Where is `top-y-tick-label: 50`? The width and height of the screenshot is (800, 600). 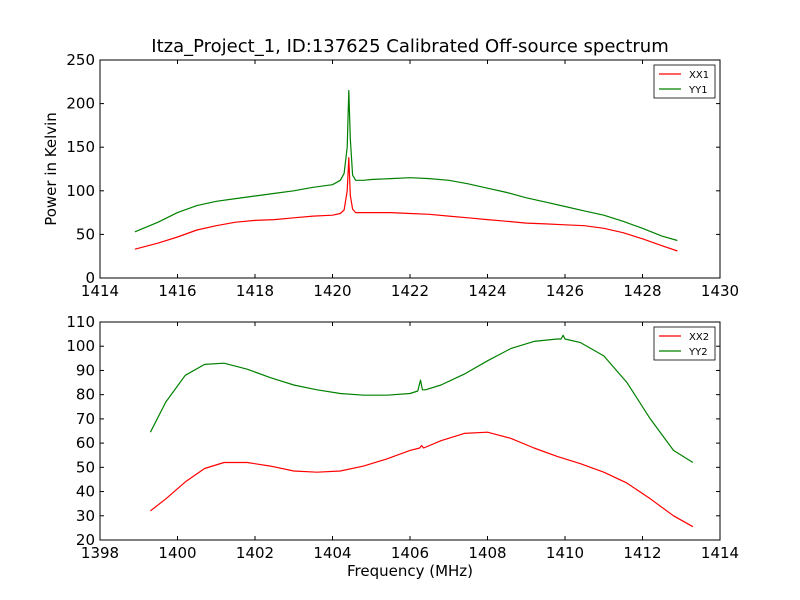
top-y-tick-label: 50 is located at coordinates (85, 234).